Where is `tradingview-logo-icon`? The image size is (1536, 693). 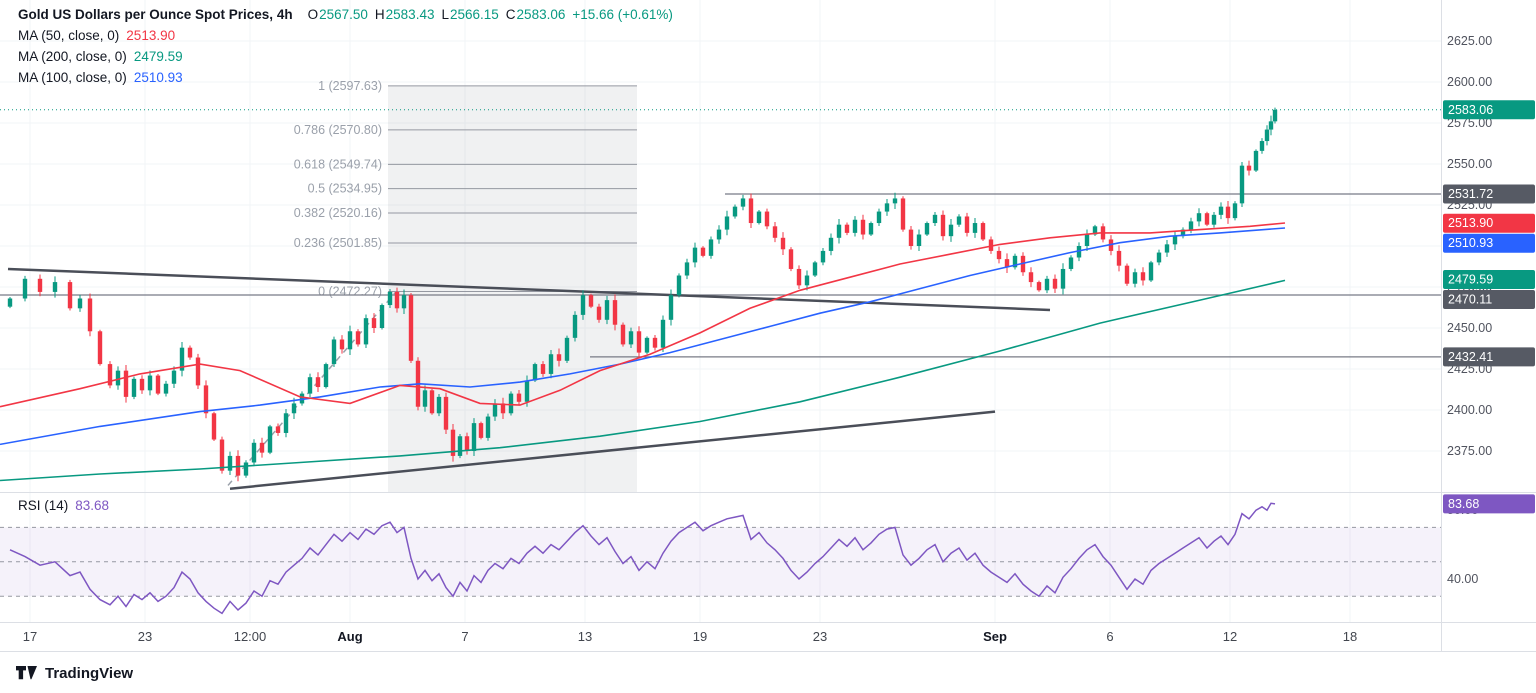
tradingview-logo-icon is located at coordinates (26, 672).